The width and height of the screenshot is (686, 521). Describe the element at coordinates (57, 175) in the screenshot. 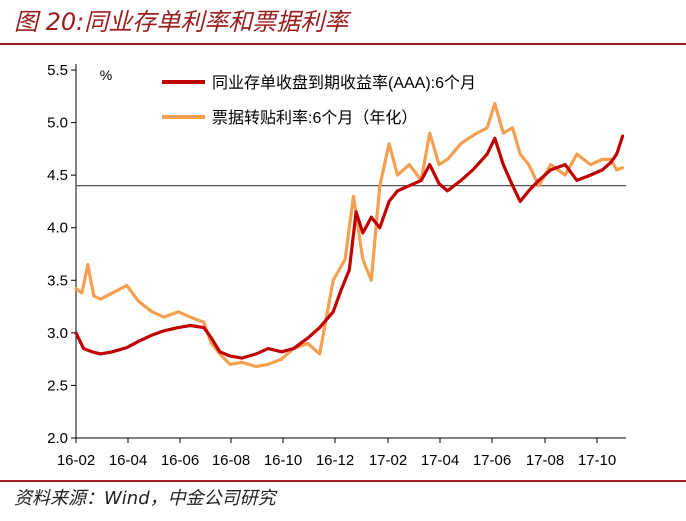

I see `y-tick-label: 4.5` at that location.